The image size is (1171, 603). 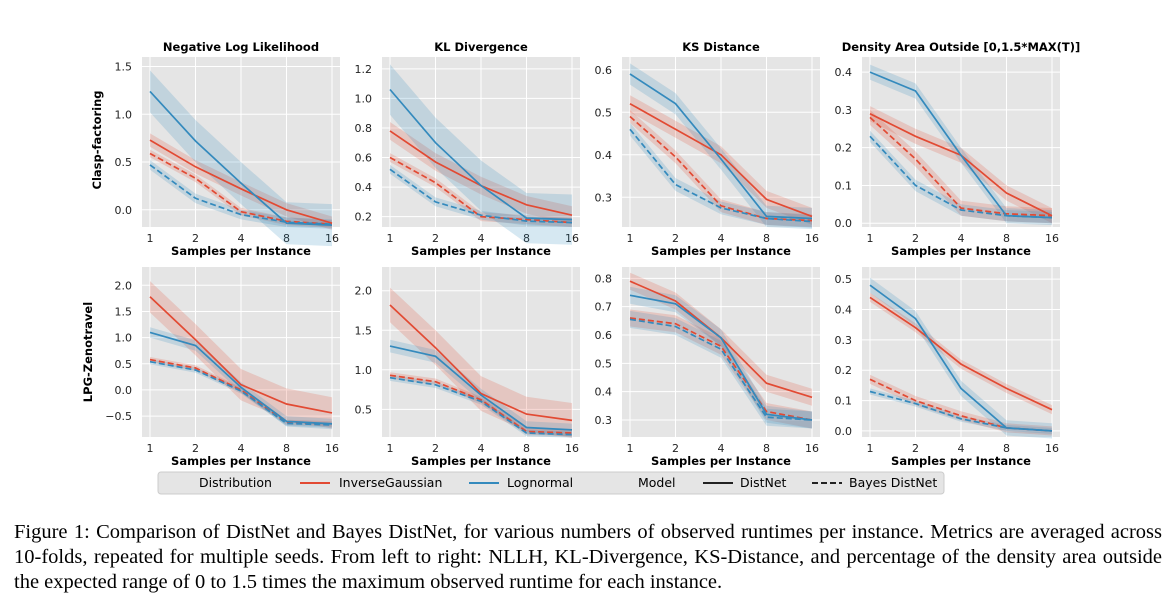 I want to click on panel-r1-c1: 1 2 4 8 16 0.5 1.0 1.5 2.0 Samples per Instance, so click(x=467, y=367).